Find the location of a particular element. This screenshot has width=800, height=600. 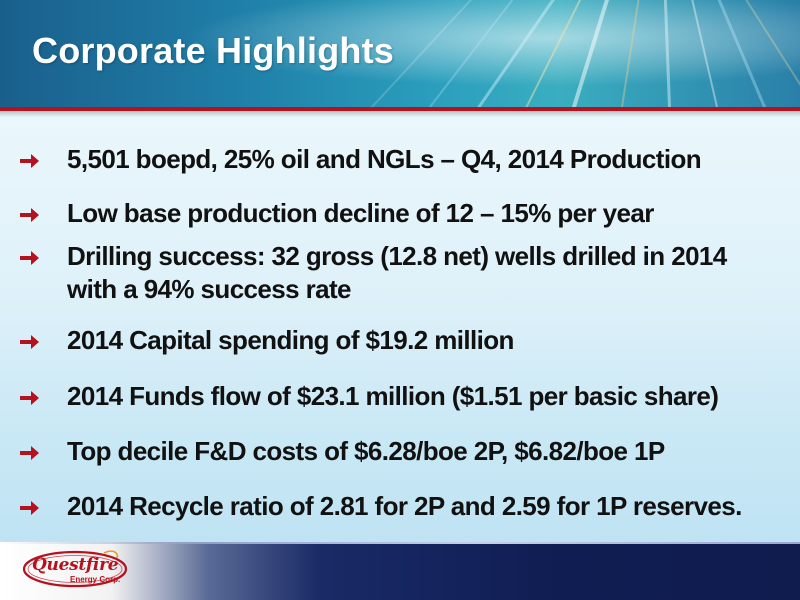

bullet-text: 2014 Capital spending of $19.2 million is located at coordinates (290, 340).